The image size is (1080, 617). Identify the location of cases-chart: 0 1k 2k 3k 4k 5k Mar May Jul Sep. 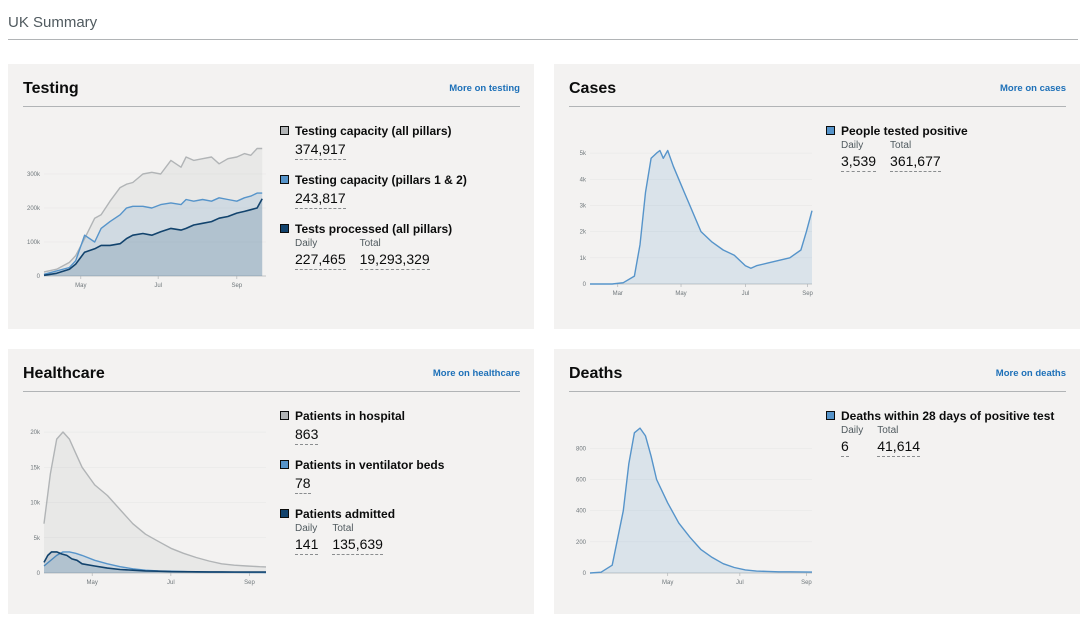
(697, 223).